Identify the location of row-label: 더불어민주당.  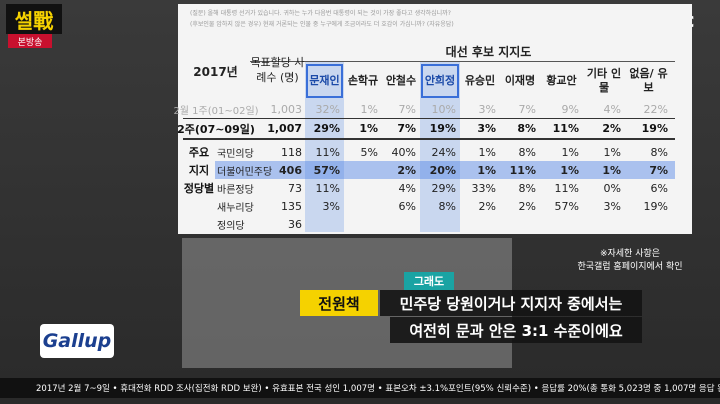
(245, 172).